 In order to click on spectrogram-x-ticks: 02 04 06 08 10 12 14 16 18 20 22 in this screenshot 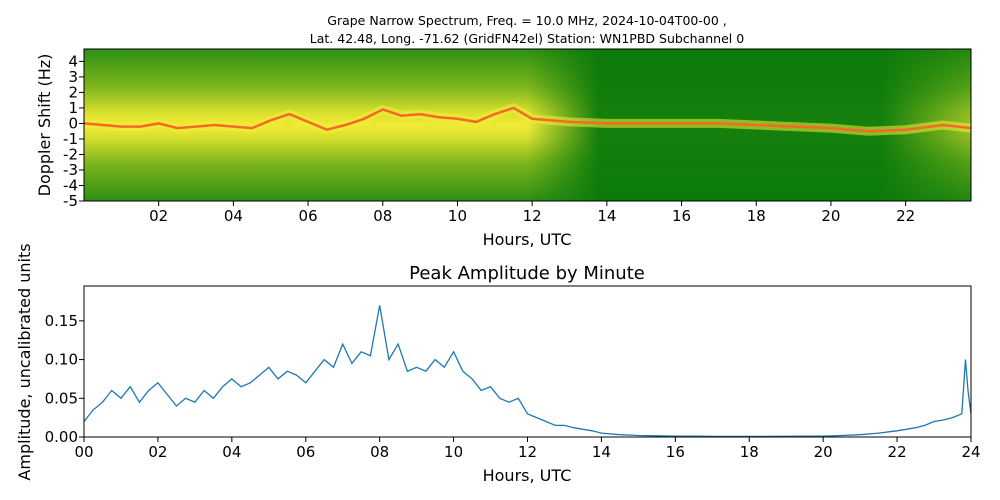, I will do `click(532, 213)`.